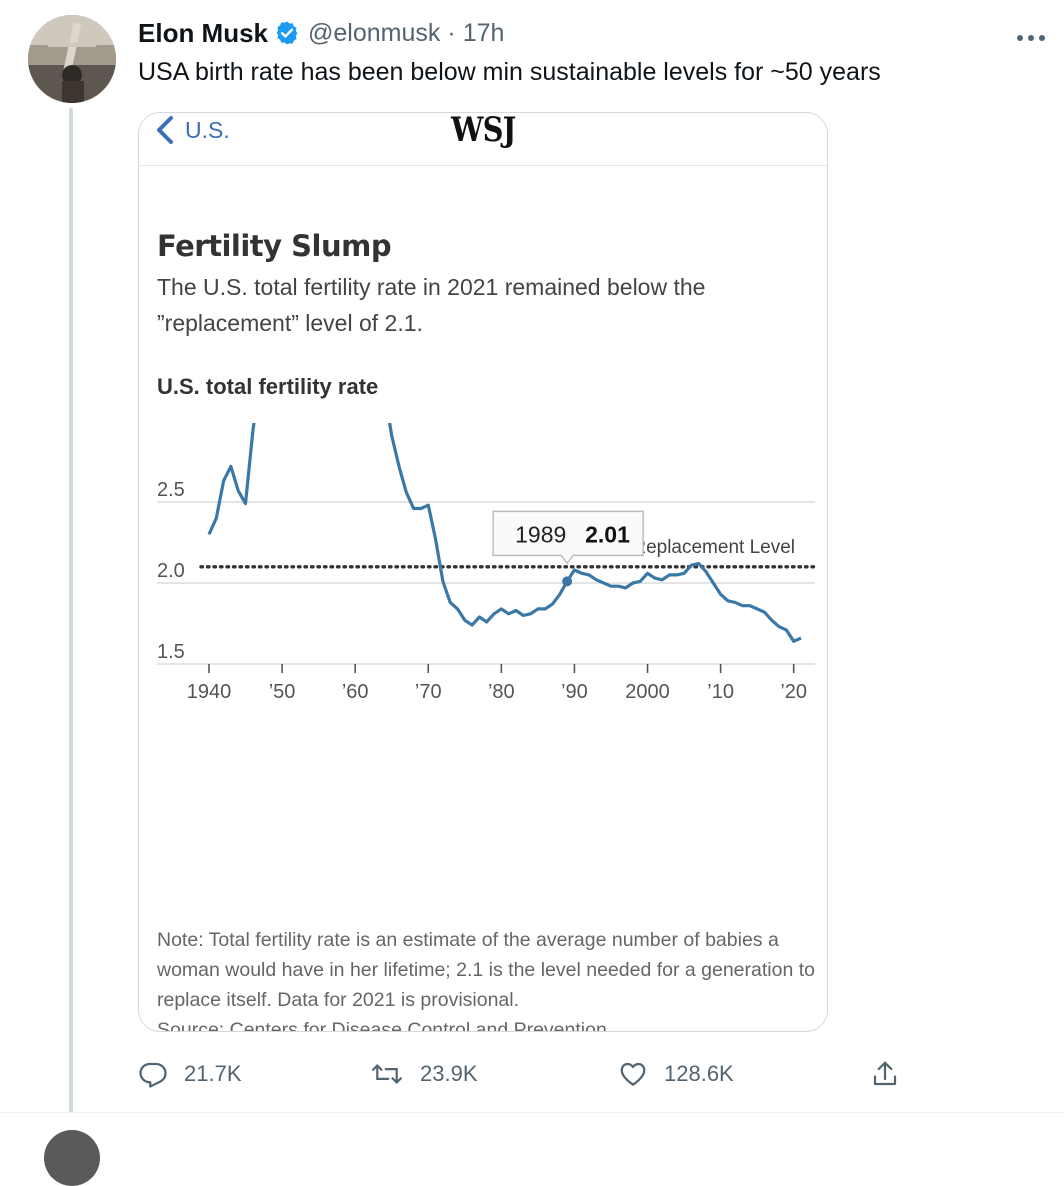 This screenshot has width=1064, height=1186. I want to click on x-tick-label: ’20, so click(793, 692).